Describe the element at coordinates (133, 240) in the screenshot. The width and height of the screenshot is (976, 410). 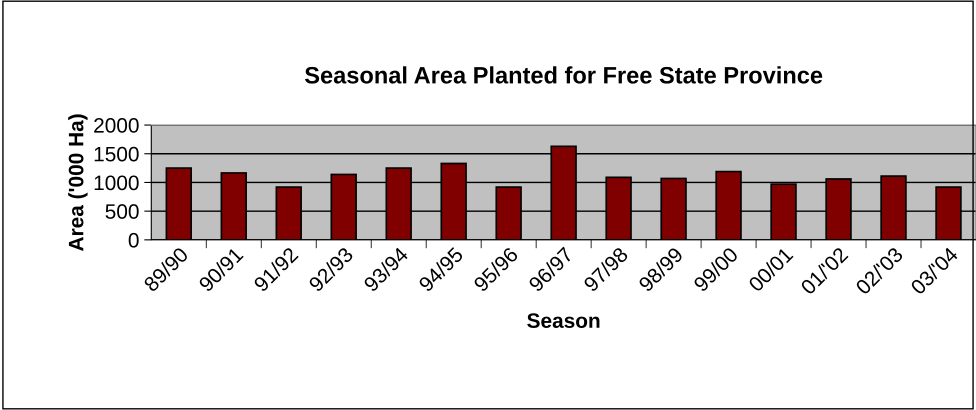
I see `y-tick-label: 0` at that location.